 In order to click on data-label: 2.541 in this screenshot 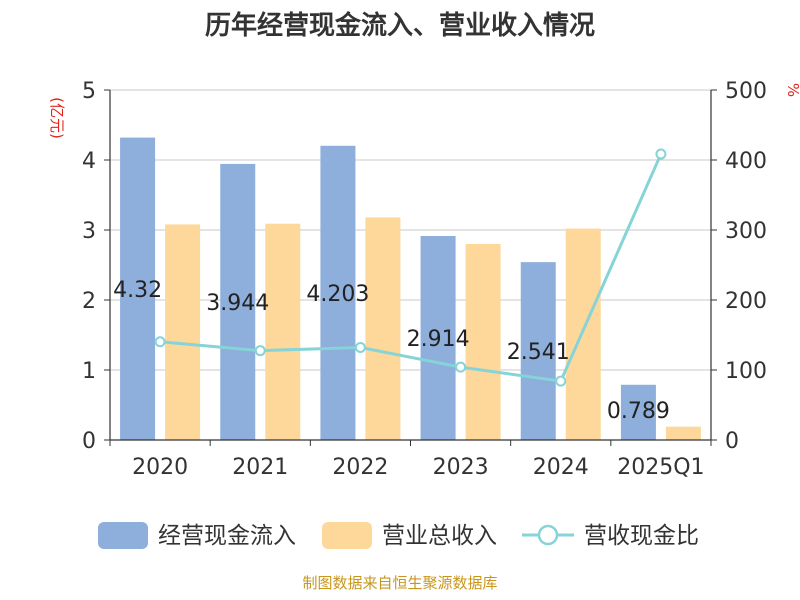, I will do `click(538, 352)`.